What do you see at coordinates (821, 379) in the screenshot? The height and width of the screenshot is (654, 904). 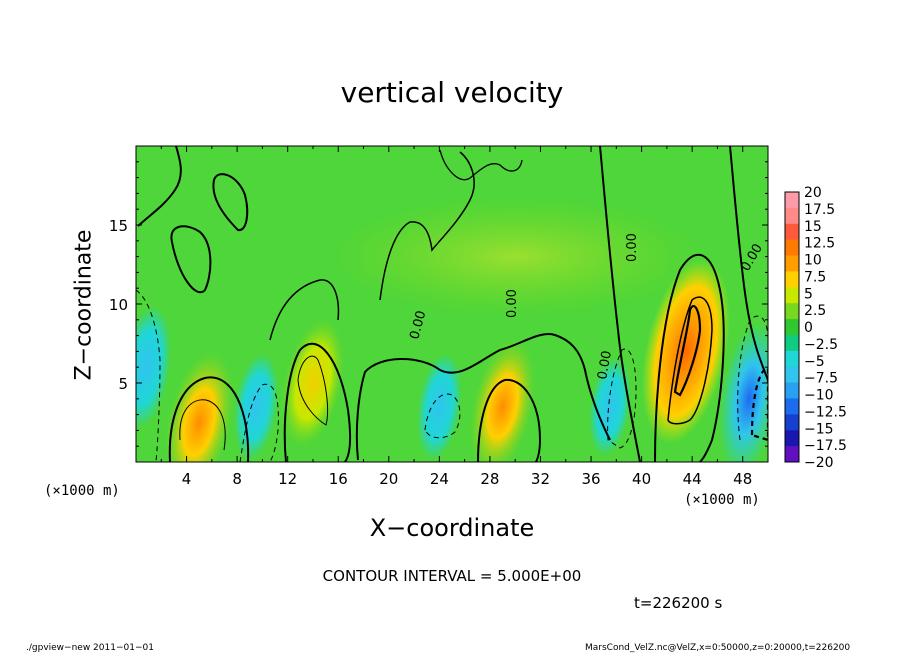 I see `colorbar-label: −7.5` at bounding box center [821, 379].